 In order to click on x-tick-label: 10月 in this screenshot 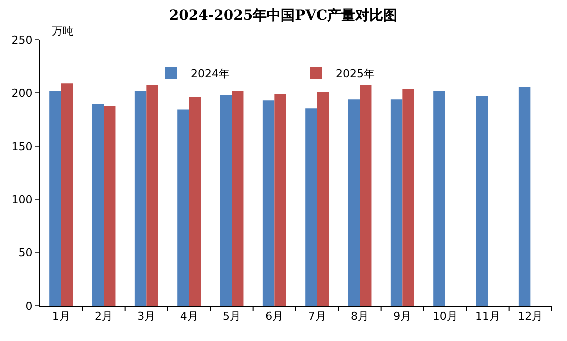, I will do `click(445, 317)`.